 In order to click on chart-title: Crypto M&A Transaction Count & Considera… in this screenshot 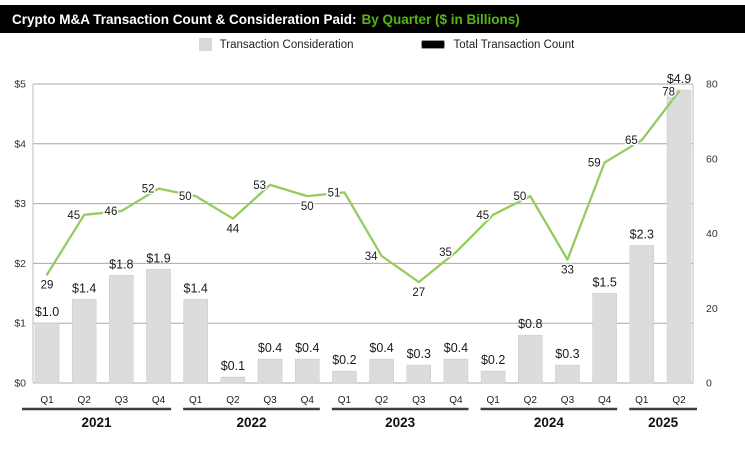, I will do `click(184, 19)`.